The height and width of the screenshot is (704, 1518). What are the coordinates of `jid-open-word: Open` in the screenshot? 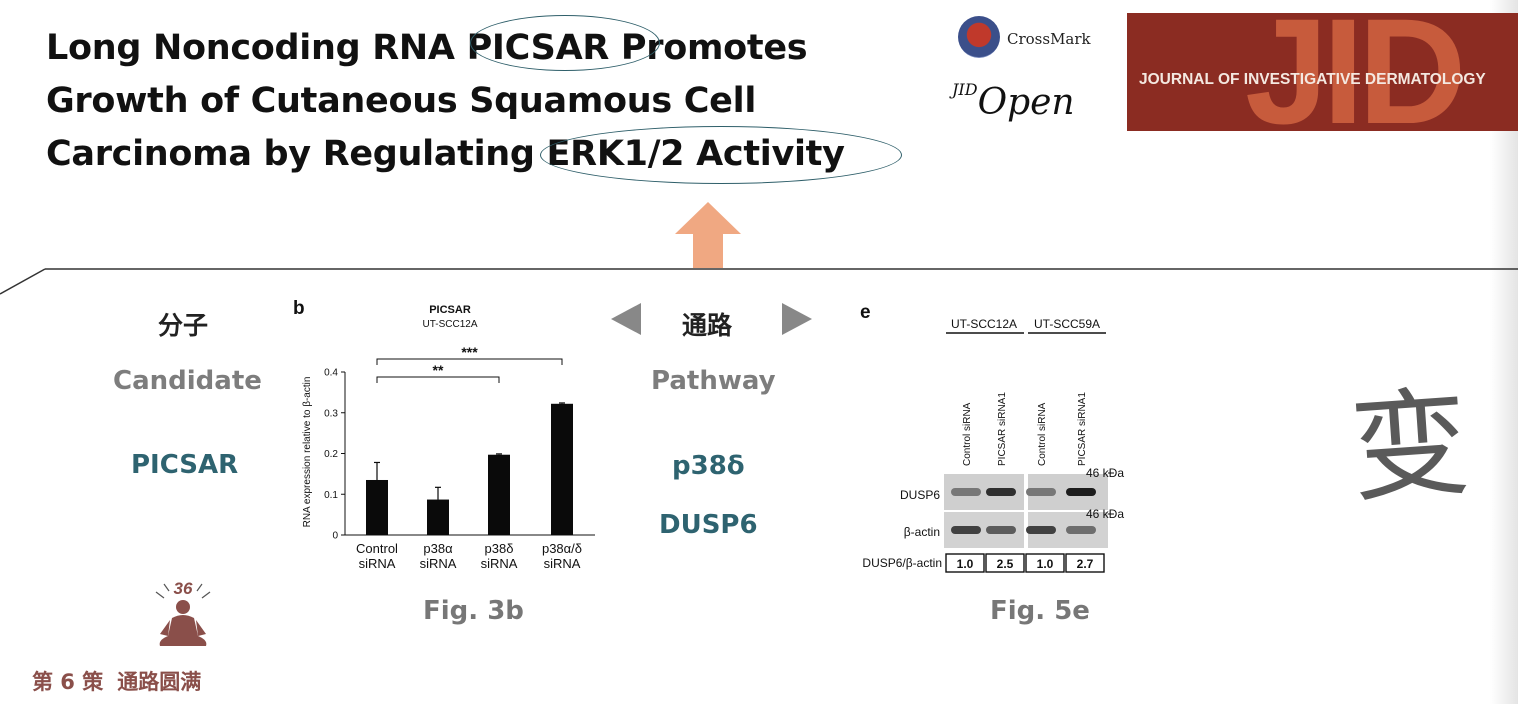 It's located at (1026, 102).